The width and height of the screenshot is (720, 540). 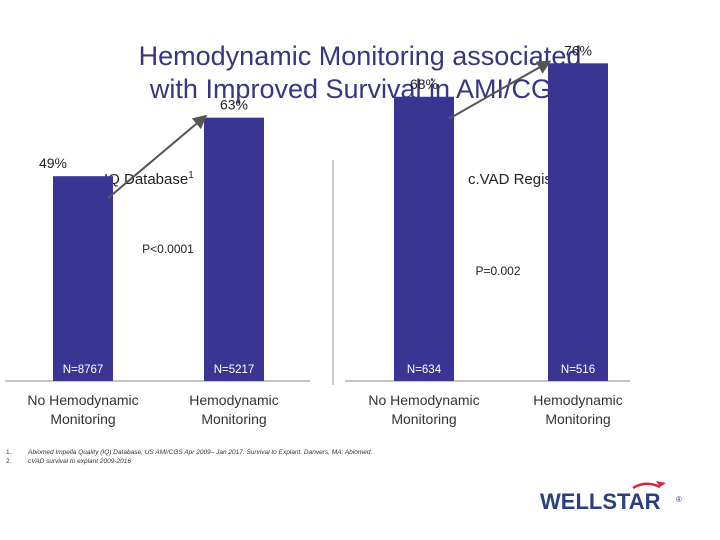 I want to click on n-label-iq-database-monitoring: N=5217, so click(x=234, y=370).